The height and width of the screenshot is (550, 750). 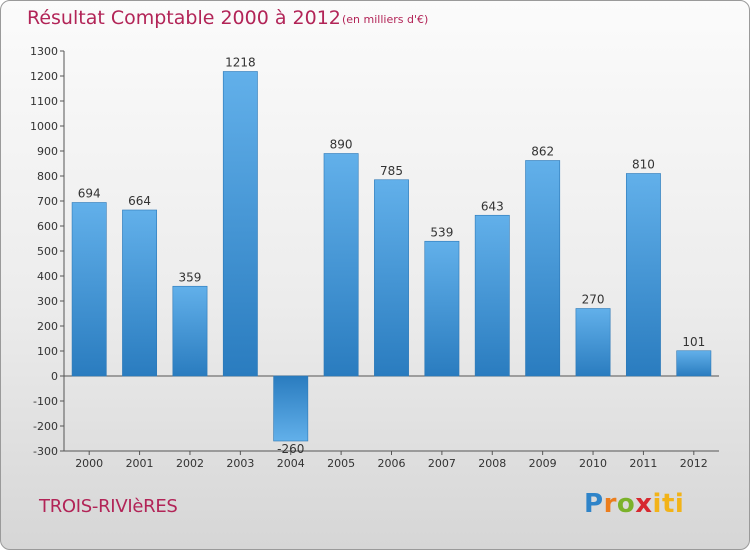 I want to click on y-tick-label: 0, so click(x=54, y=376).